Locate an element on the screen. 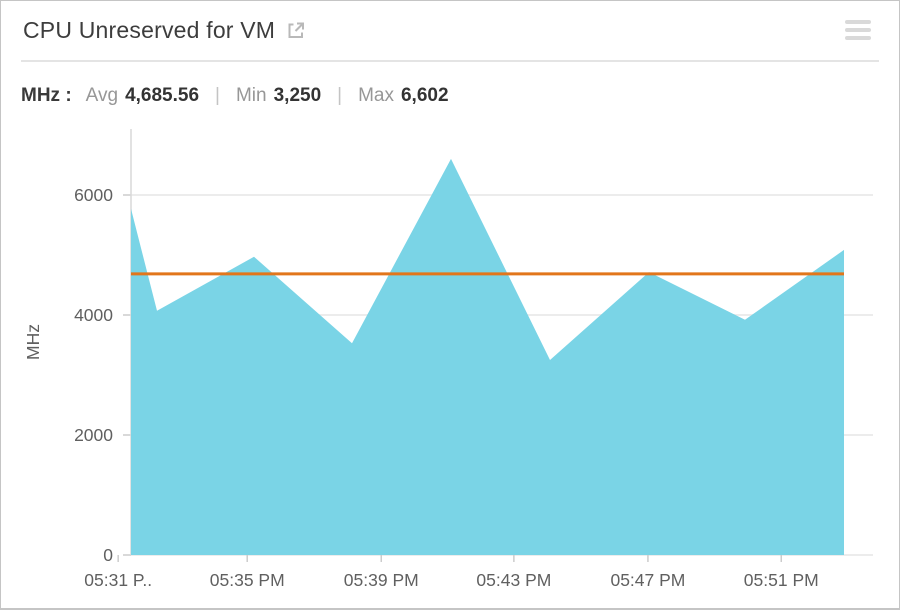 The width and height of the screenshot is (900, 610). stats-min-value: 3,250 is located at coordinates (297, 95).